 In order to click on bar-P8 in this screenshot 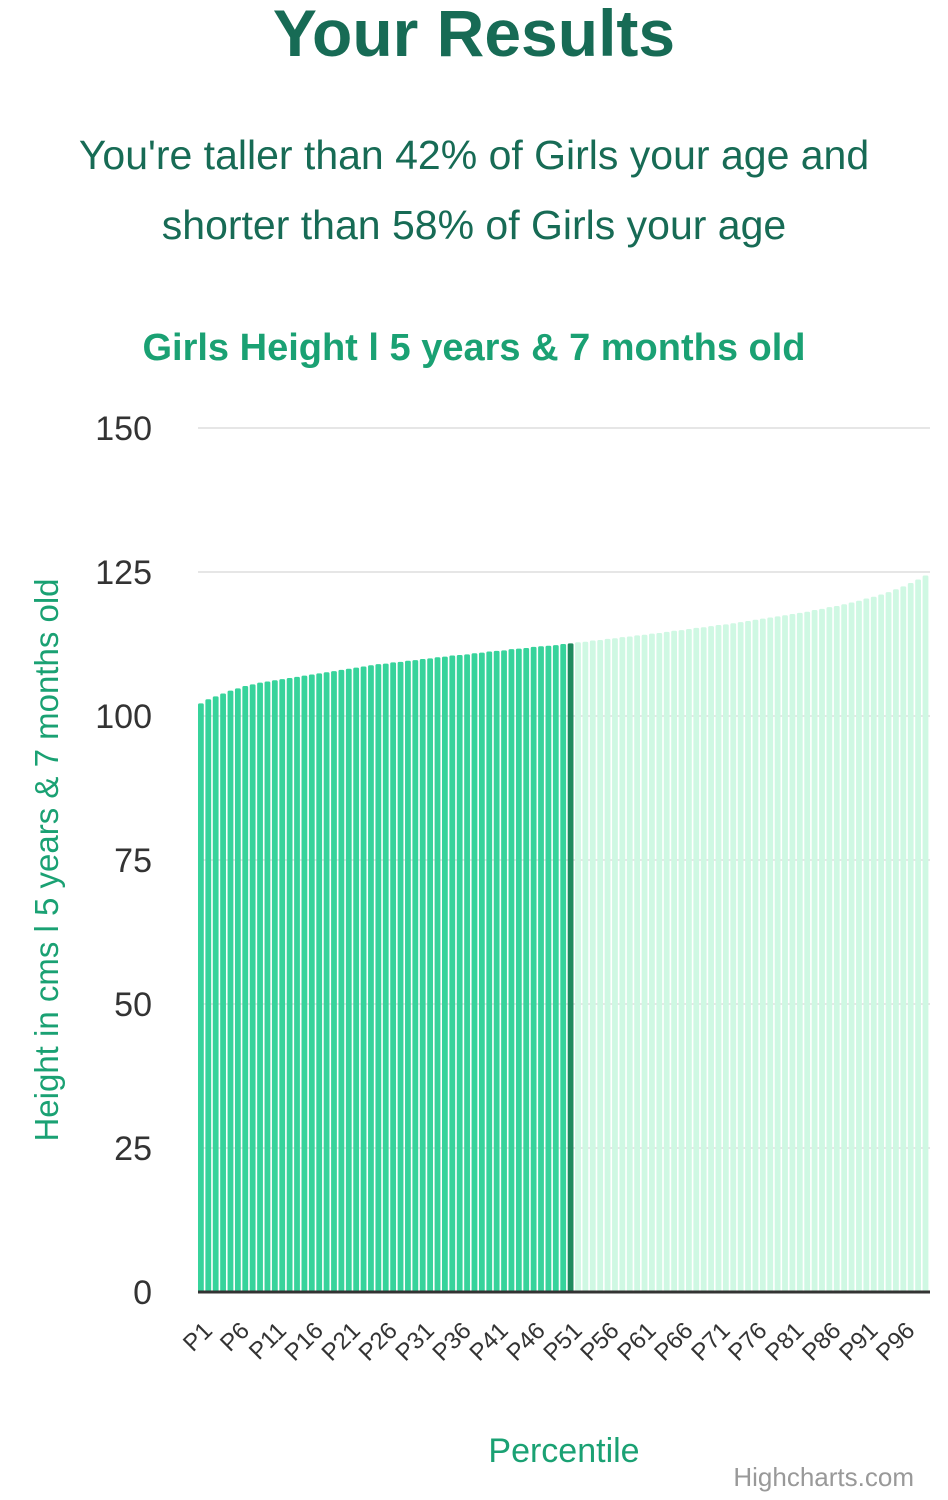, I will do `click(252, 988)`.